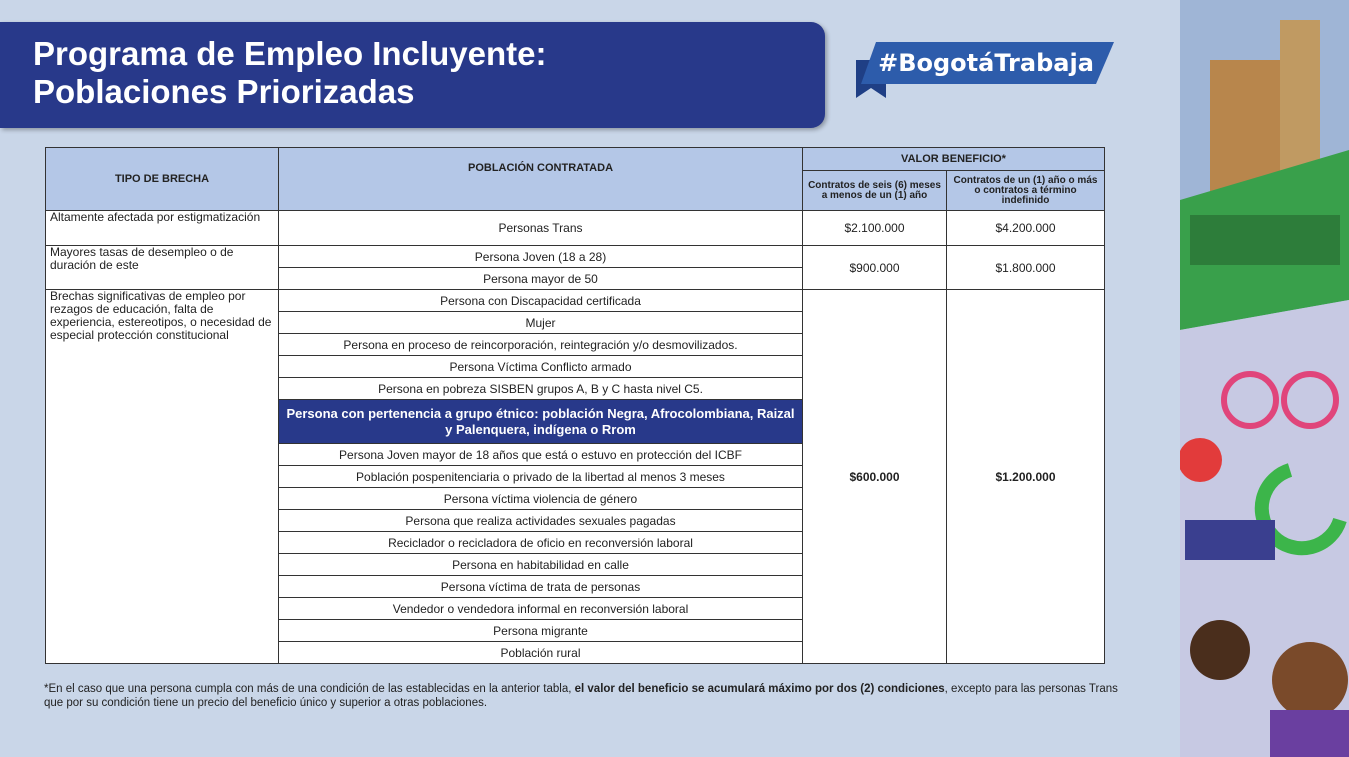 The width and height of the screenshot is (1349, 757). What do you see at coordinates (540, 278) in the screenshot?
I see `population-cell: Persona mayor de 50` at bounding box center [540, 278].